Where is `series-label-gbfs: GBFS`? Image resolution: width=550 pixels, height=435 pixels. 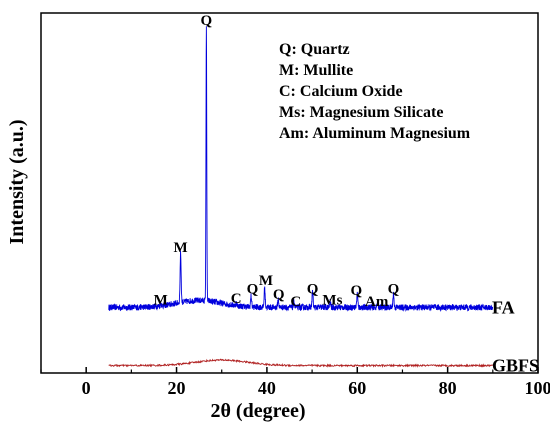 series-label-gbfs: GBFS is located at coordinates (515, 366).